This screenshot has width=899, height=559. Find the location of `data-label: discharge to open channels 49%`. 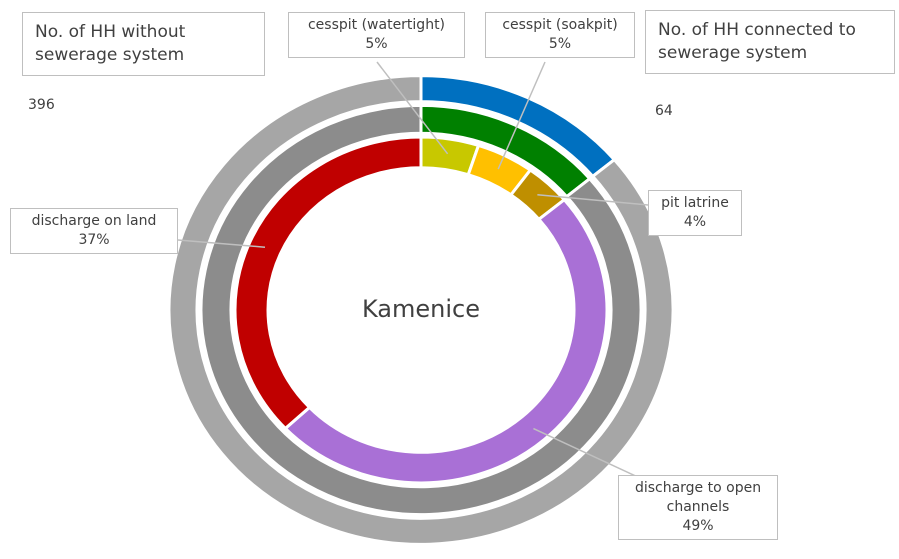

data-label: discharge to open channels 49% is located at coordinates (698, 507).